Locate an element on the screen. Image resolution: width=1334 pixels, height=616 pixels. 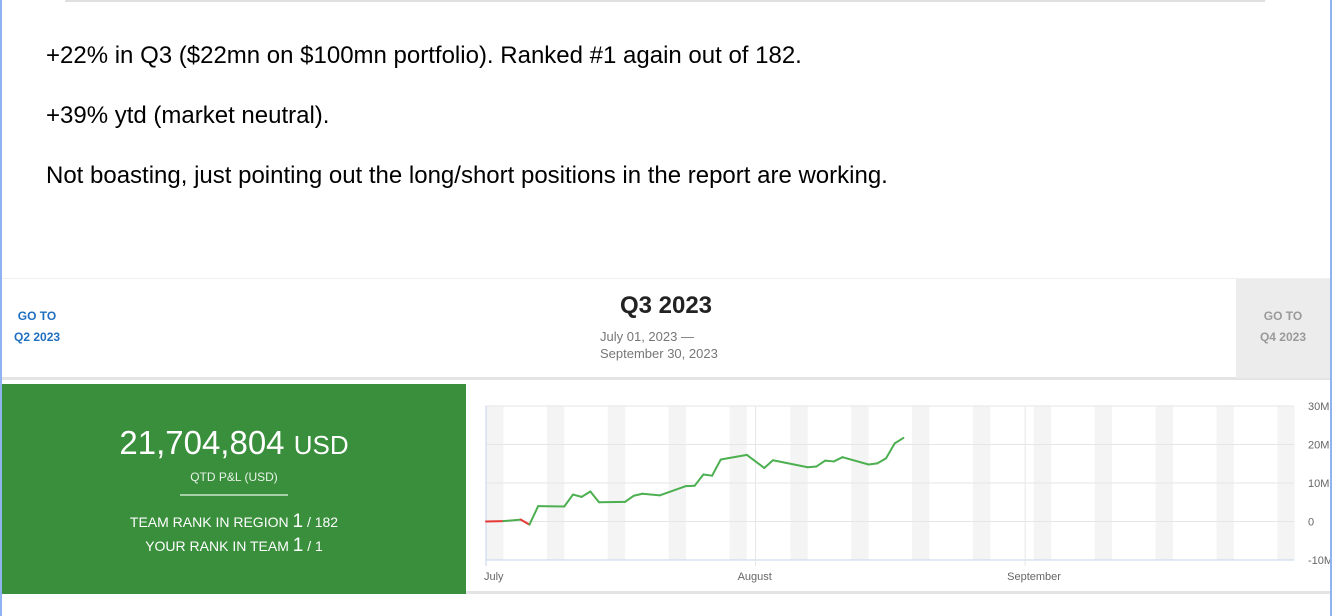
your-rank: YOUR RANK IN TEAM 1 / 1 is located at coordinates (234, 546).